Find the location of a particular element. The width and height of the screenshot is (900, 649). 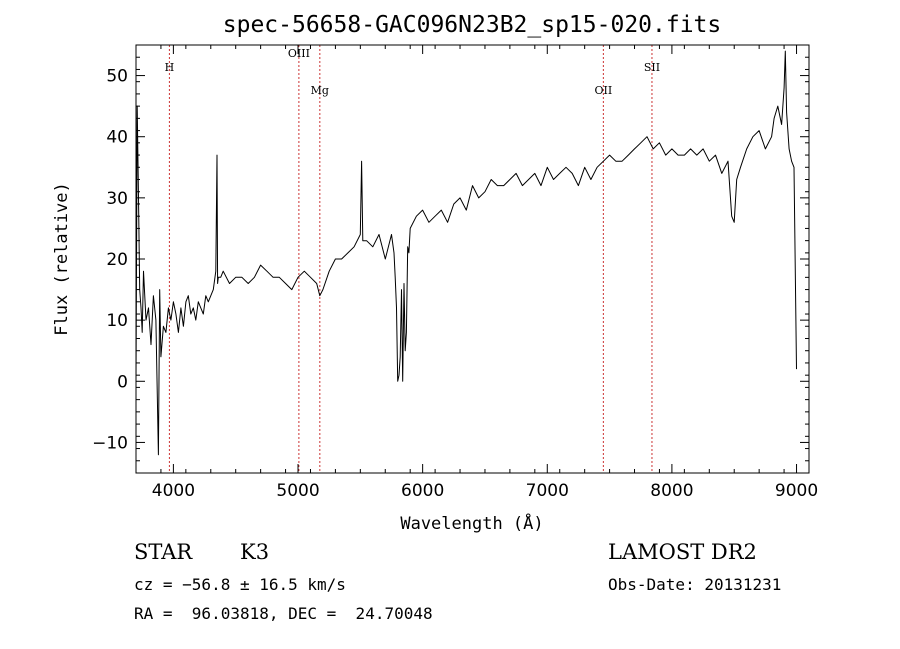

object-subclass: K3 is located at coordinates (255, 552).